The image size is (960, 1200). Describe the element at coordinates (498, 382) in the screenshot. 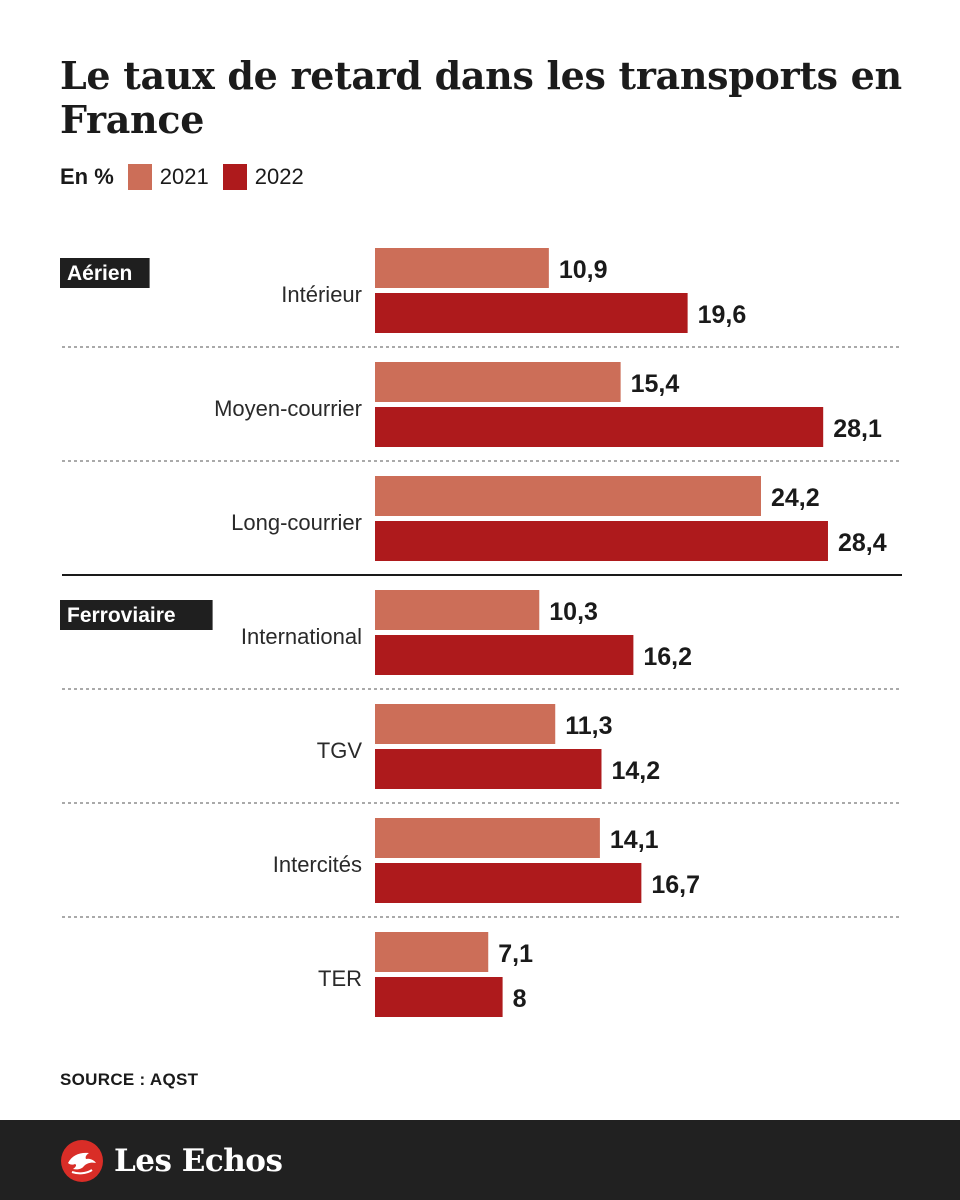

I see `bar-moyen-courrier-2021` at that location.